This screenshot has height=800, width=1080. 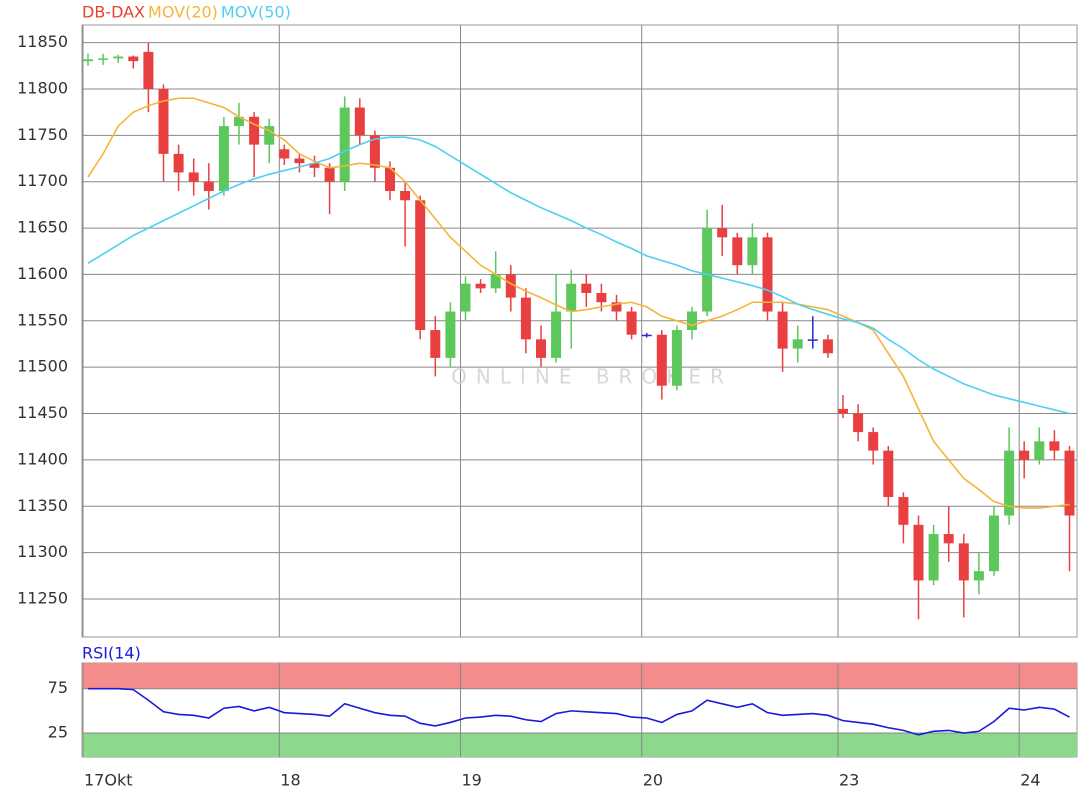 I want to click on y-tick-label: 11850, so click(x=42, y=41).